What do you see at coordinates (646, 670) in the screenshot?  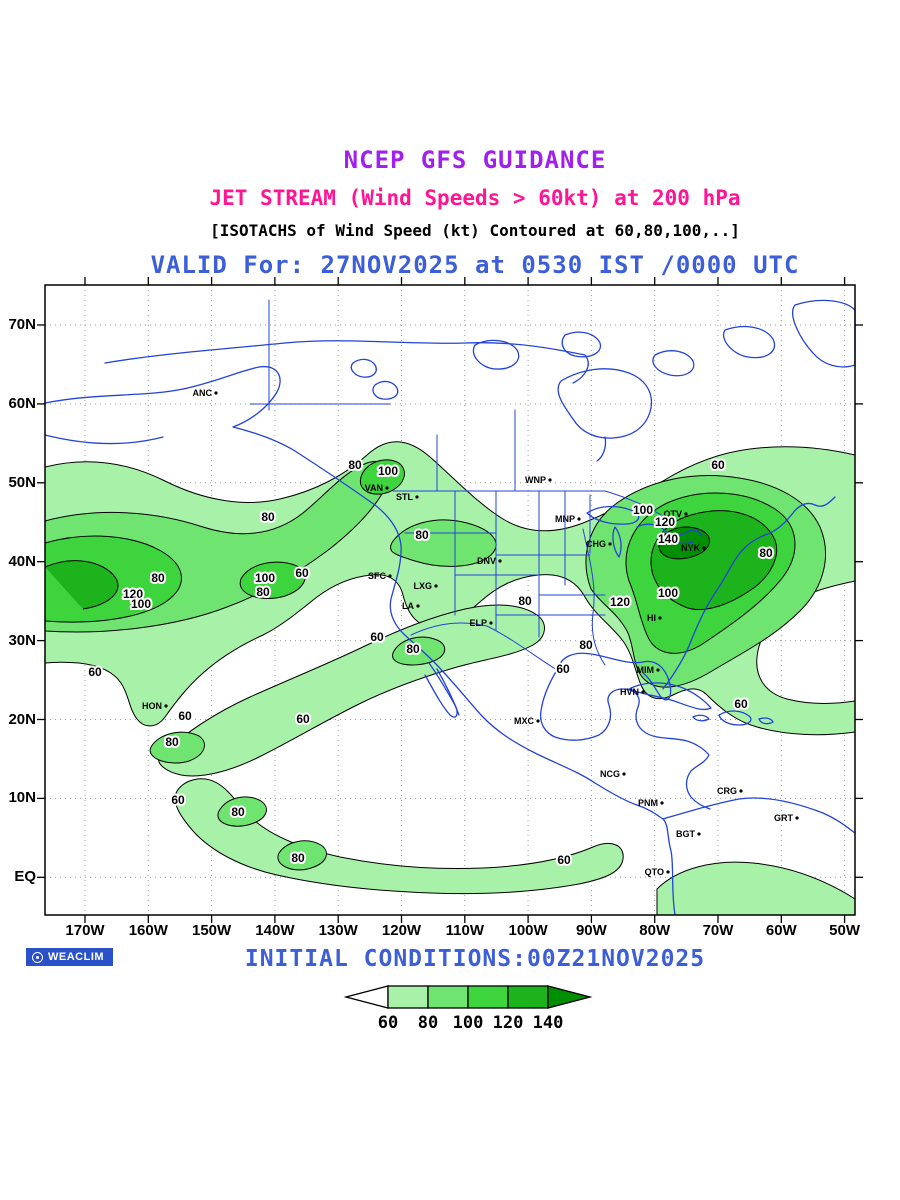 I see `station-label: MIM` at bounding box center [646, 670].